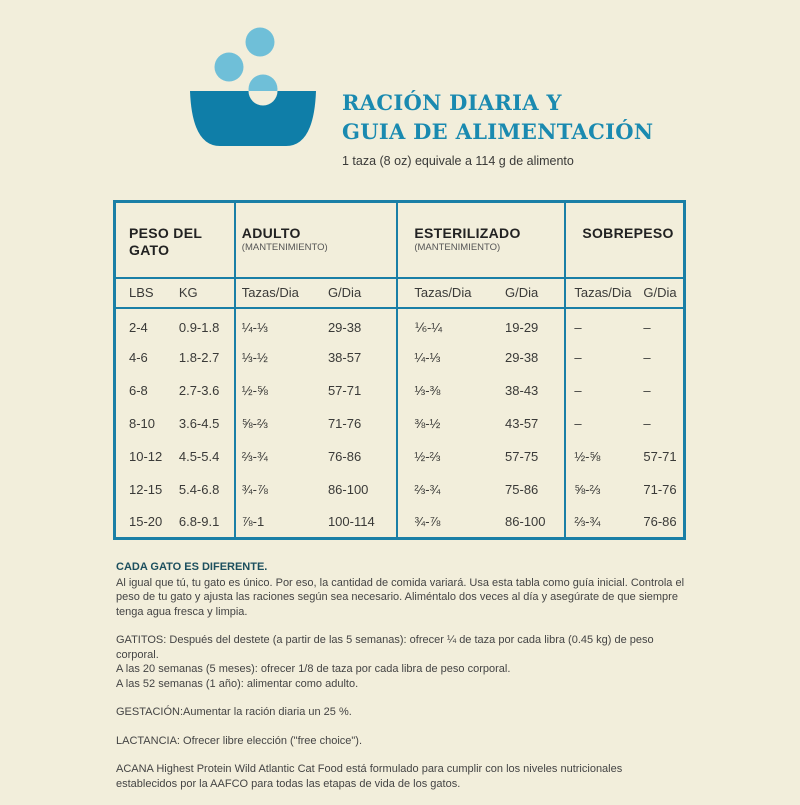 This screenshot has width=800, height=805. What do you see at coordinates (138, 327) in the screenshot?
I see `table-cell: 2-4` at bounding box center [138, 327].